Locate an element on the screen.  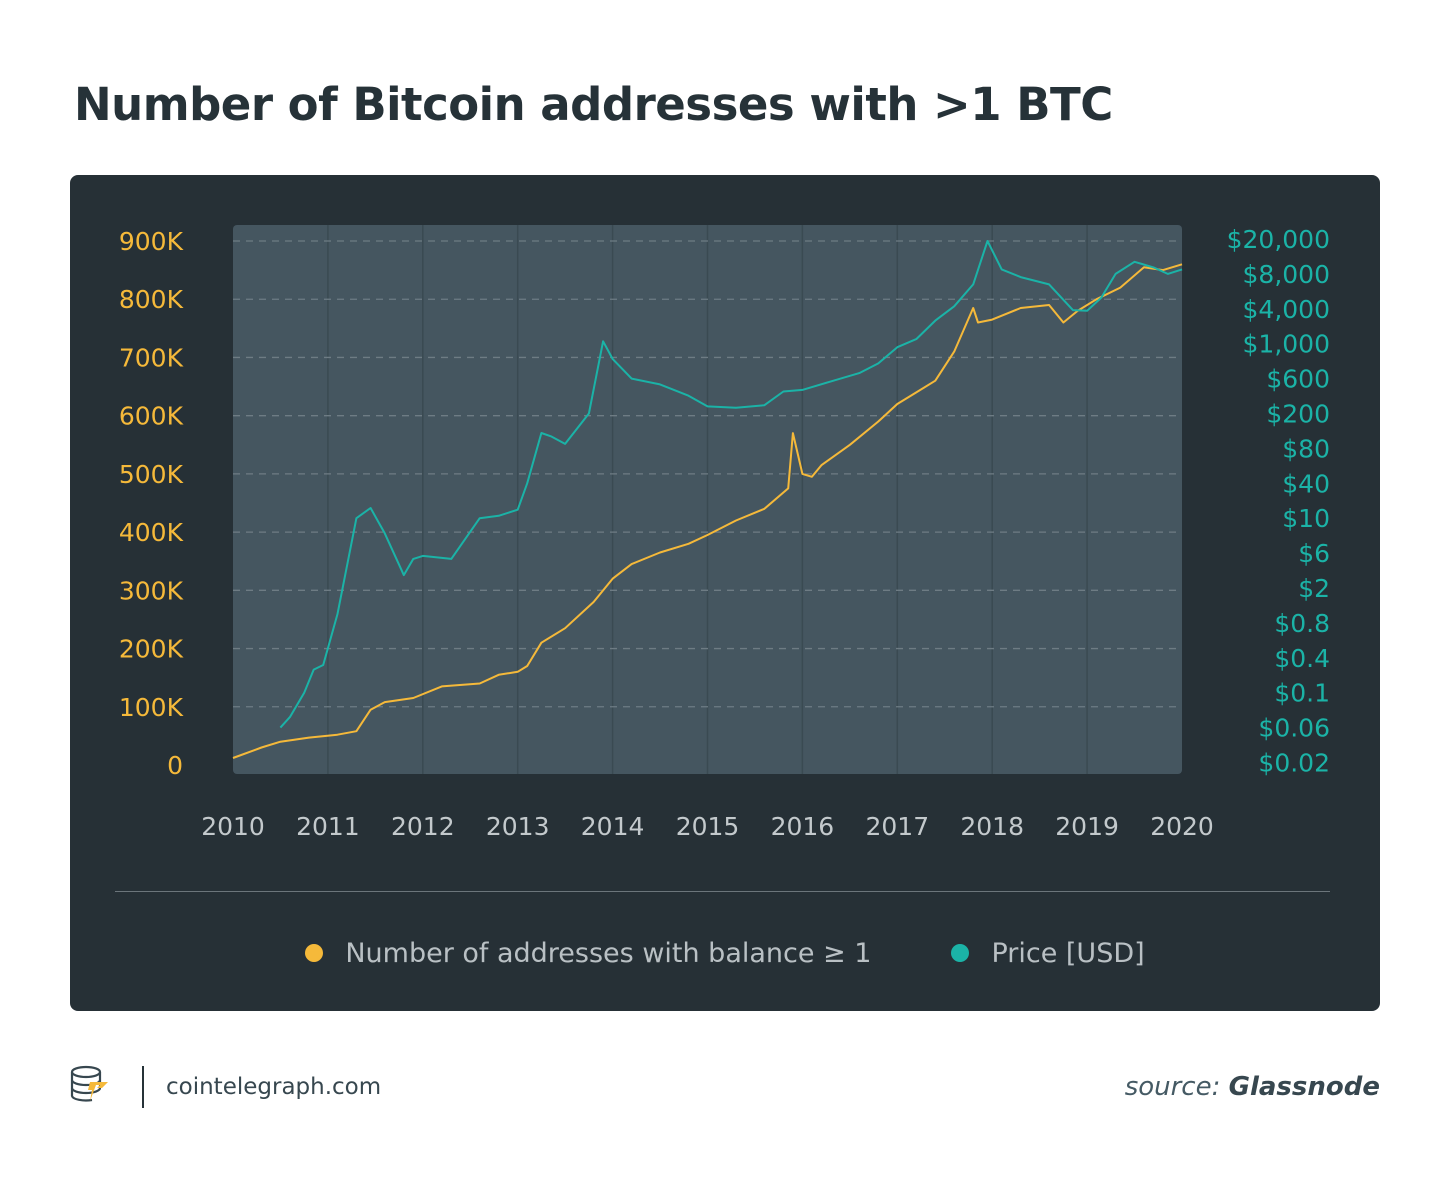
y-right-tick-label: $200 is located at coordinates (1298, 414).